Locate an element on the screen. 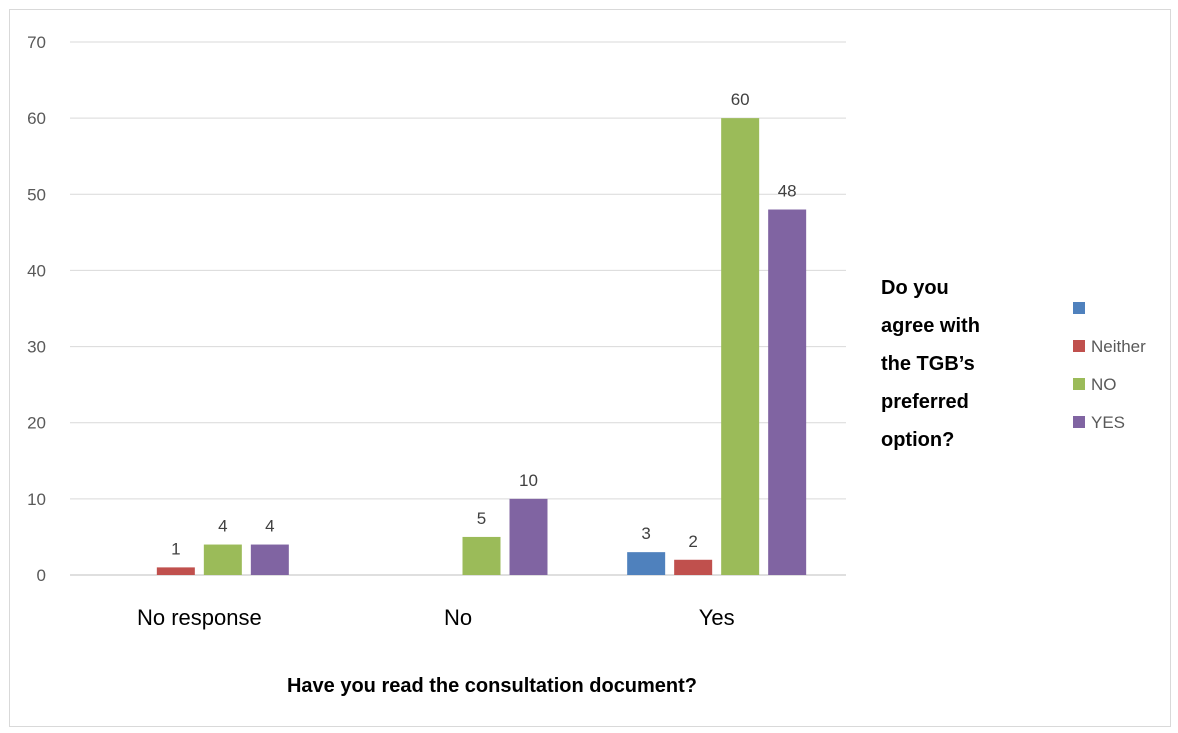 This screenshot has width=1178, height=733. bar-no-no is located at coordinates (481, 555).